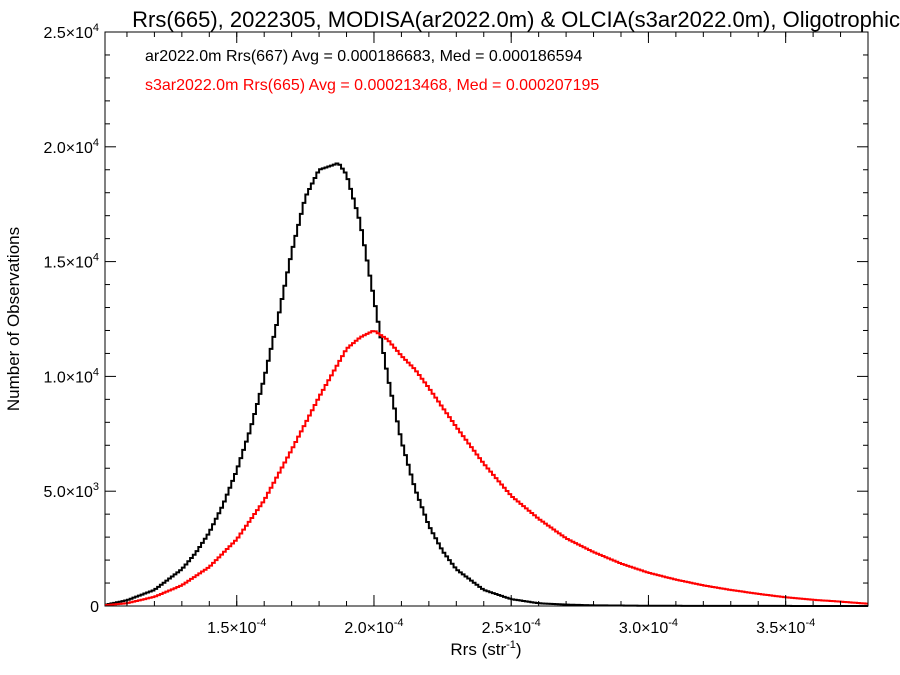 The width and height of the screenshot is (900, 675). I want to click on y-tick-label-4: 2.0×10⁴, so click(71, 147).